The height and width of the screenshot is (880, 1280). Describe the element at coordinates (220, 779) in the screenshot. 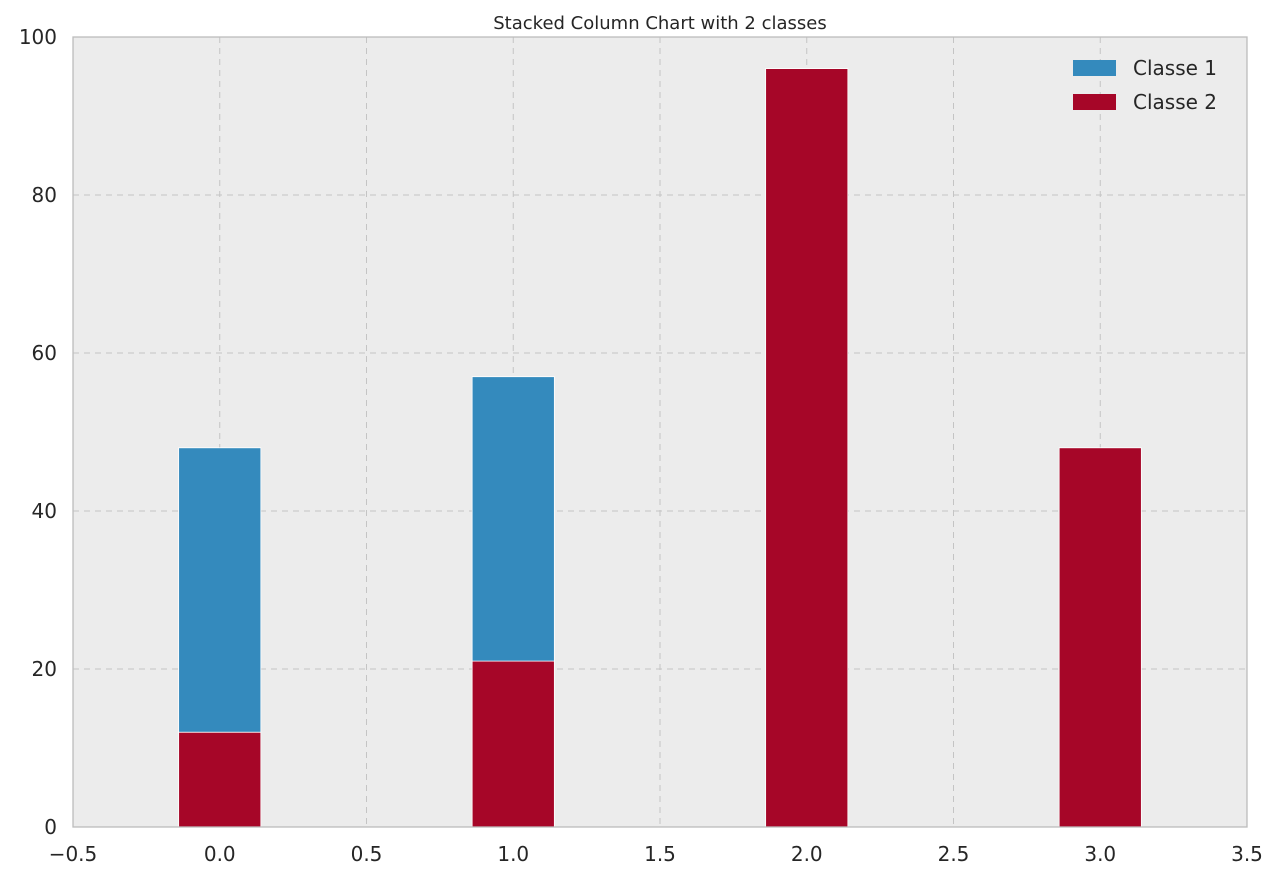

I see `bar-classe-2-x0` at that location.